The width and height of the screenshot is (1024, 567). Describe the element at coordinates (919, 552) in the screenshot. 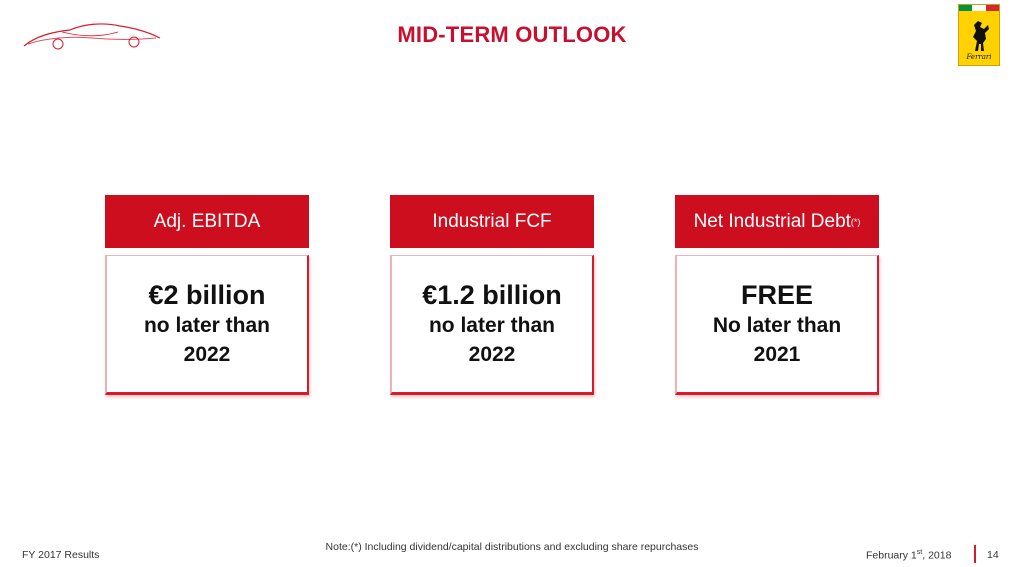

I see `footer-date-suffix: st` at that location.